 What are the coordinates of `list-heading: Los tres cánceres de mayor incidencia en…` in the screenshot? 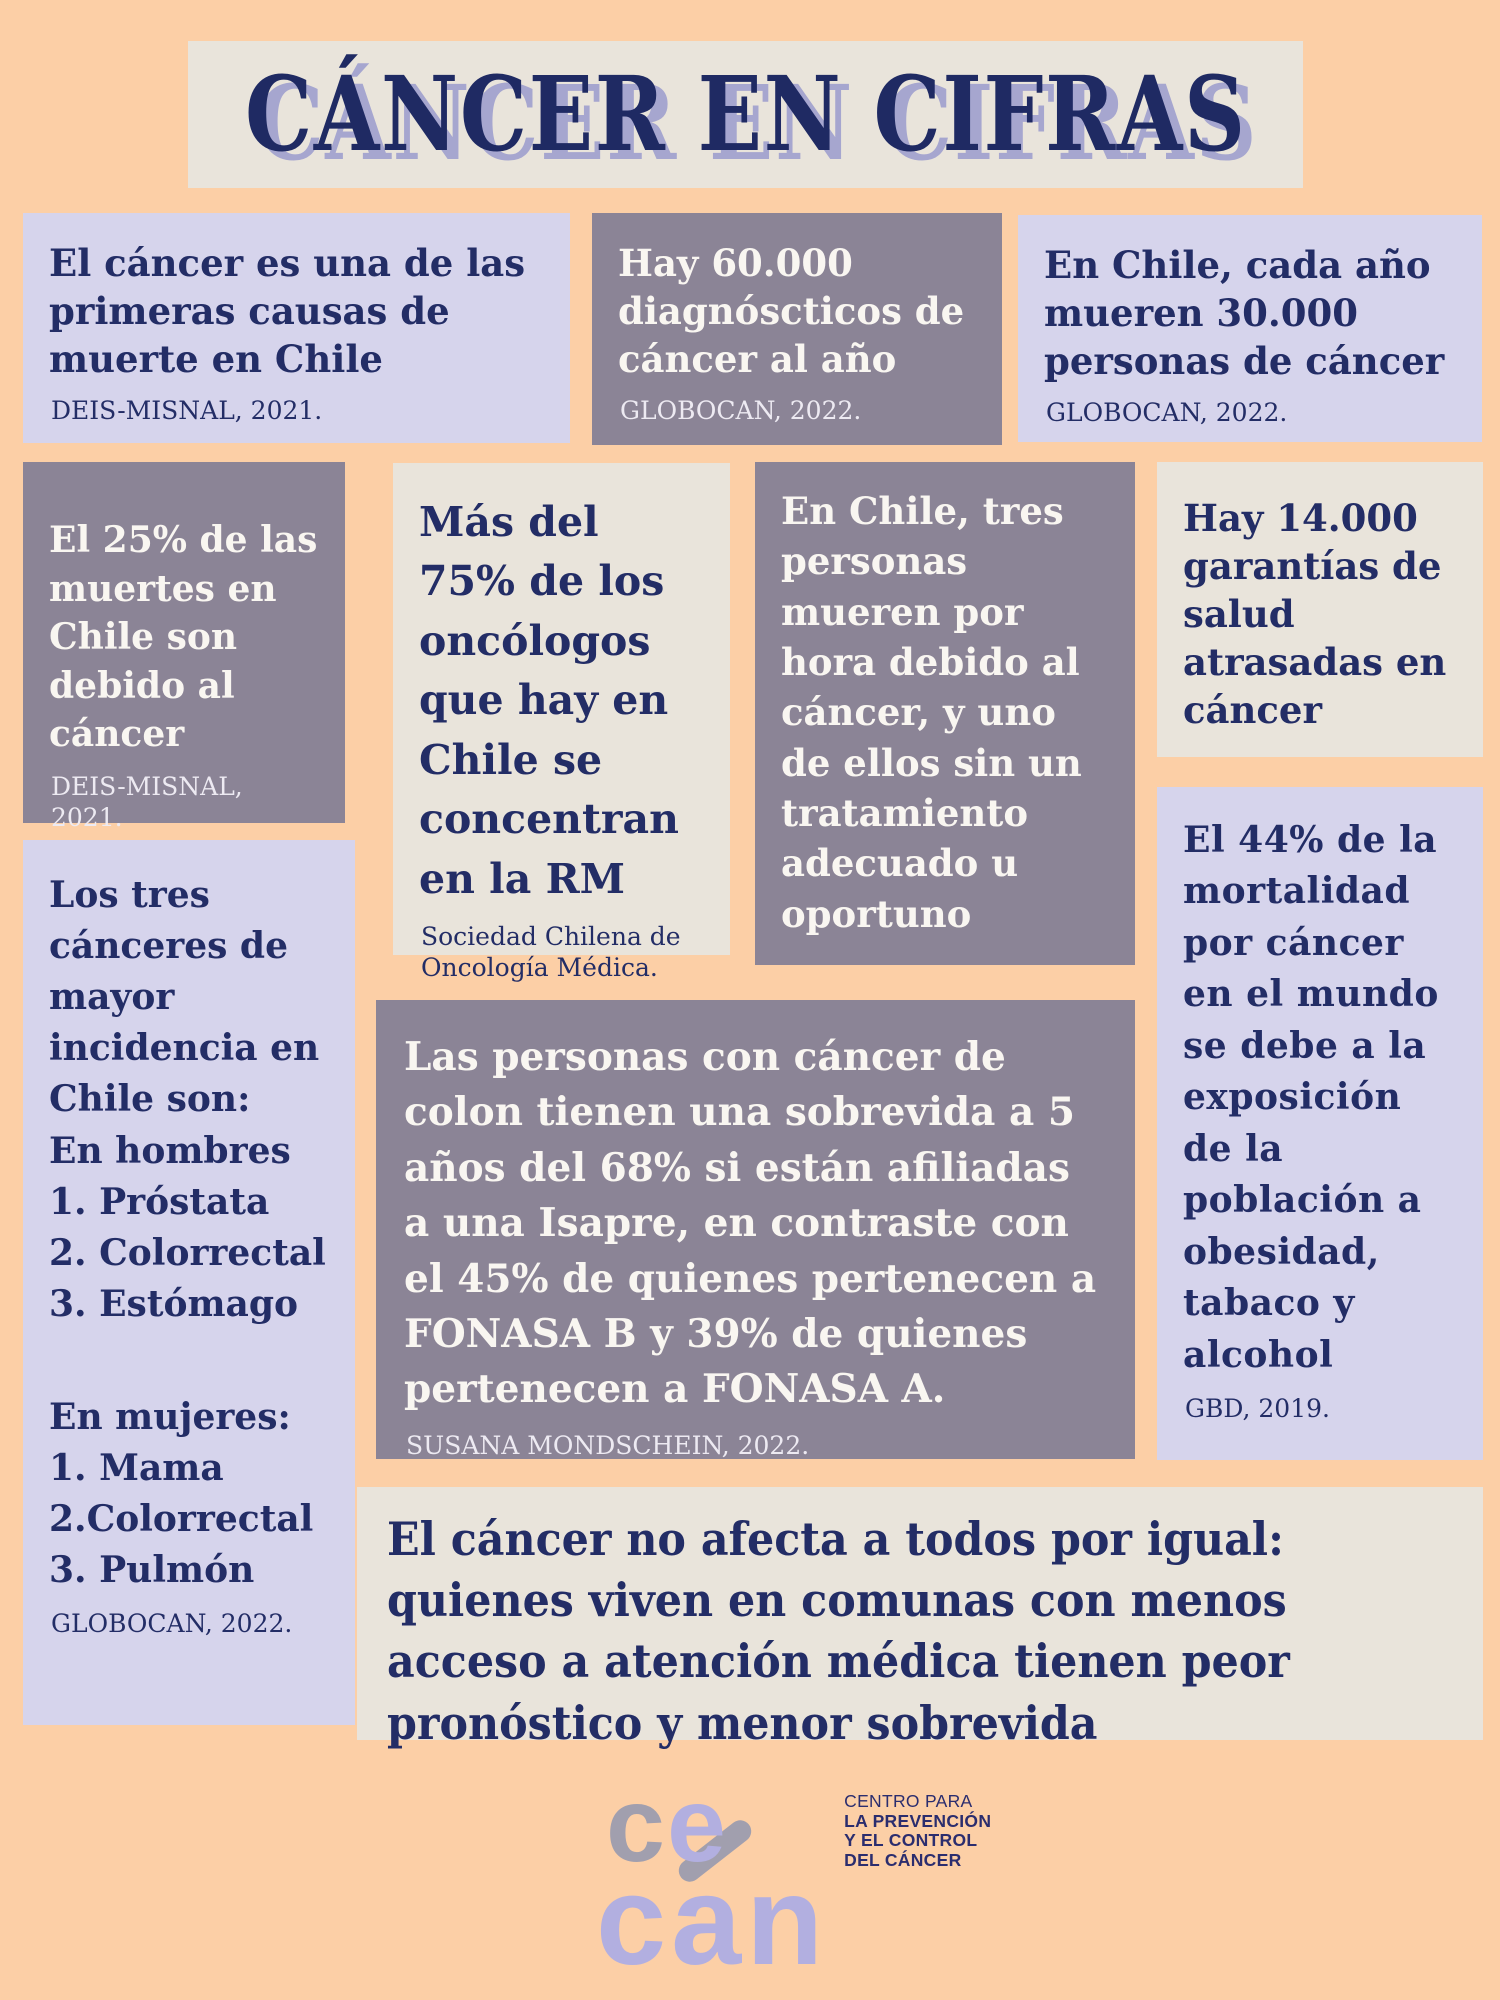 It's located at (184, 997).